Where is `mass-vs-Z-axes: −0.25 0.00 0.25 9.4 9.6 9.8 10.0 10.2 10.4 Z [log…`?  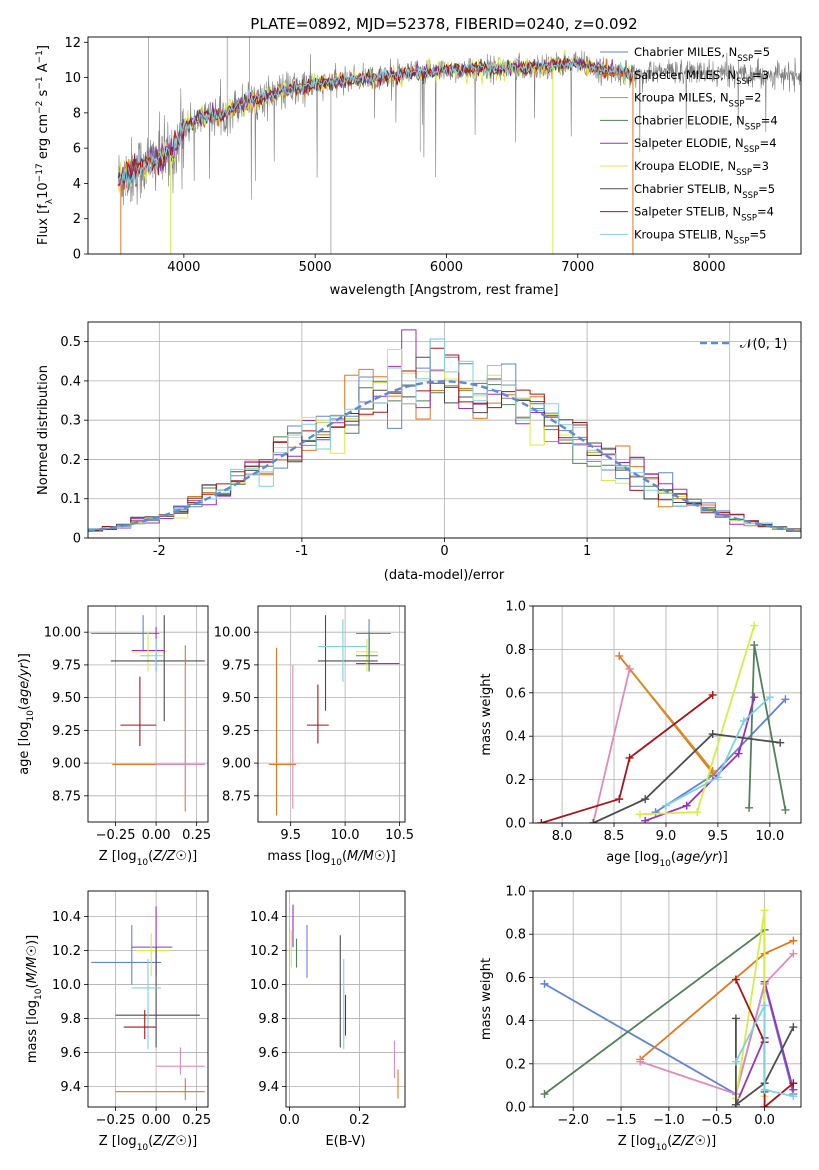
mass-vs-Z-axes: −0.25 0.00 0.25 9.4 9.6 9.8 10.0 10.2 10.4 Z [log… is located at coordinates (118, 1021).